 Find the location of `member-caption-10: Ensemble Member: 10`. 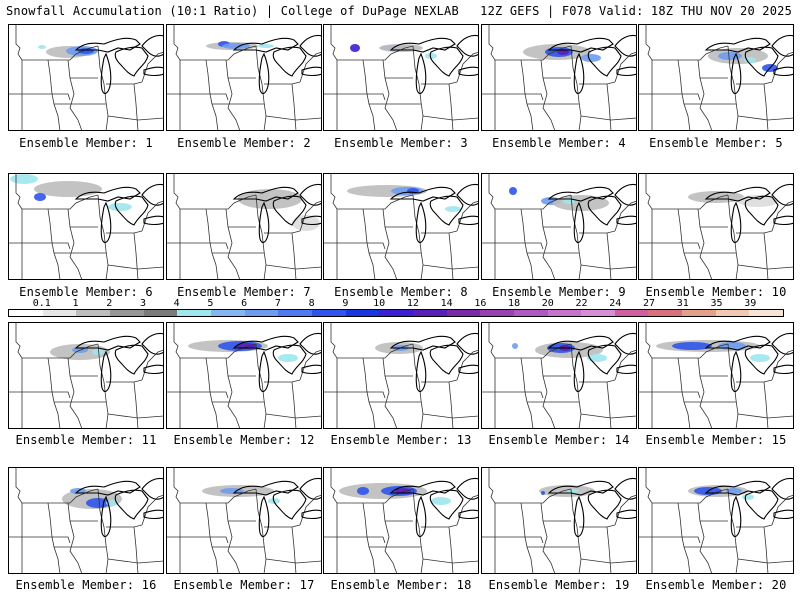

member-caption-10: Ensemble Member: 10 is located at coordinates (716, 292).